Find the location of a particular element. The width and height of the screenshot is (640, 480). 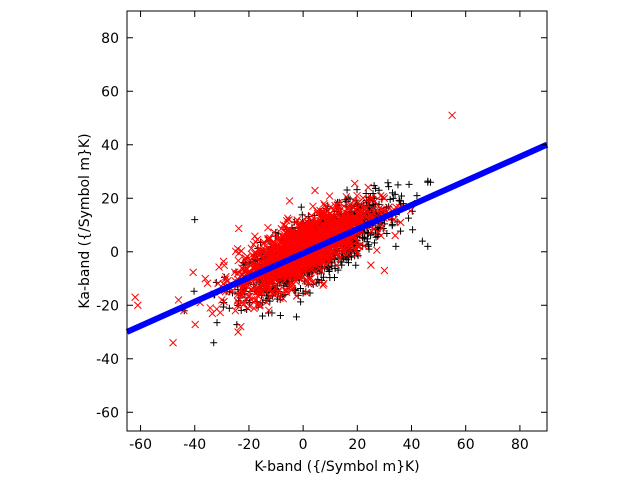

x-tick-label: -60 is located at coordinates (140, 445).